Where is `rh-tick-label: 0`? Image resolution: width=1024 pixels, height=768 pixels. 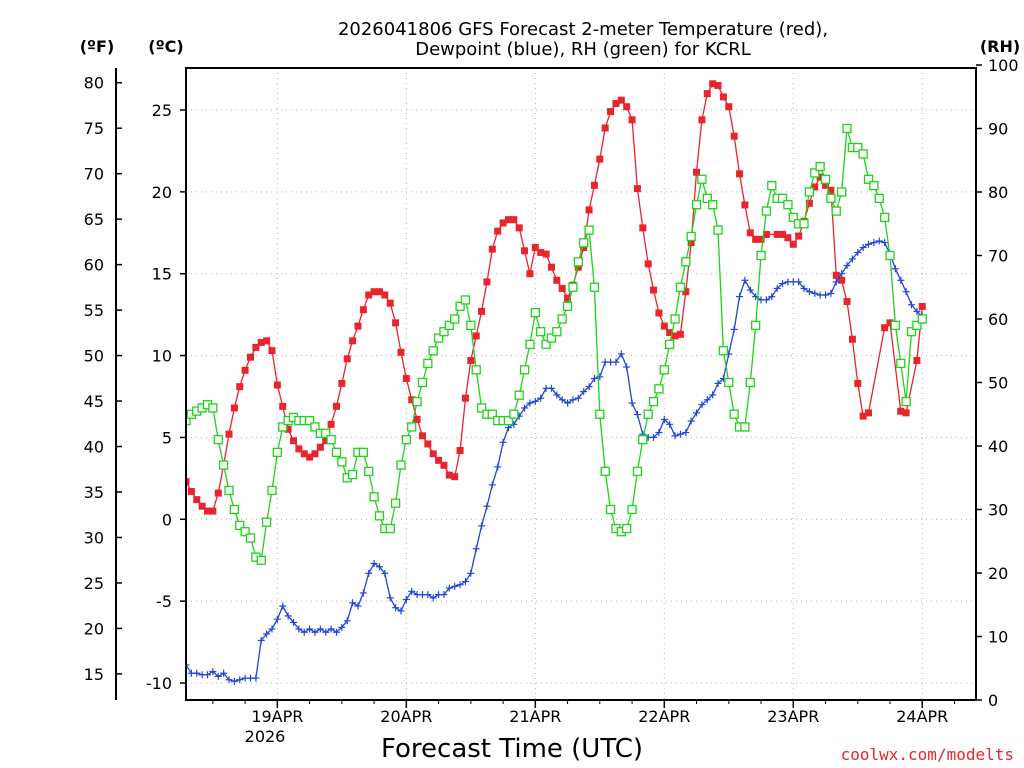
rh-tick-label: 0 is located at coordinates (993, 700).